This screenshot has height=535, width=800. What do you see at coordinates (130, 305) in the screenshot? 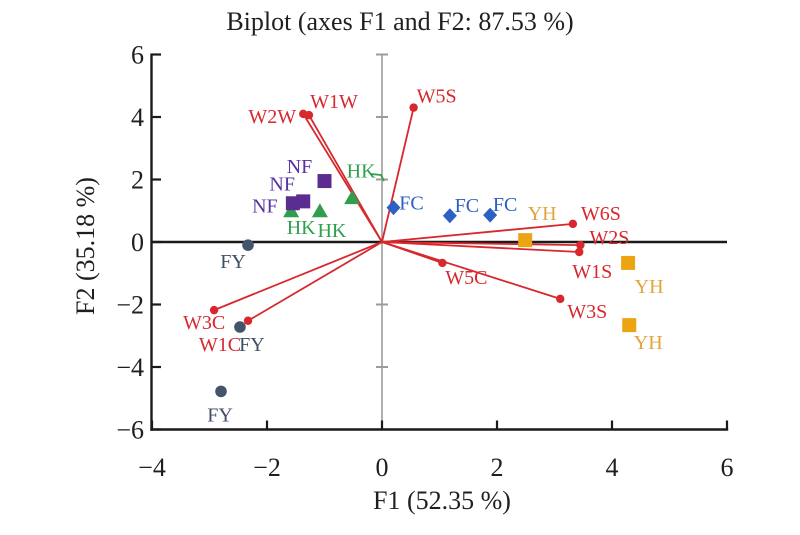
I see `y-tick-label: −2` at bounding box center [130, 305].